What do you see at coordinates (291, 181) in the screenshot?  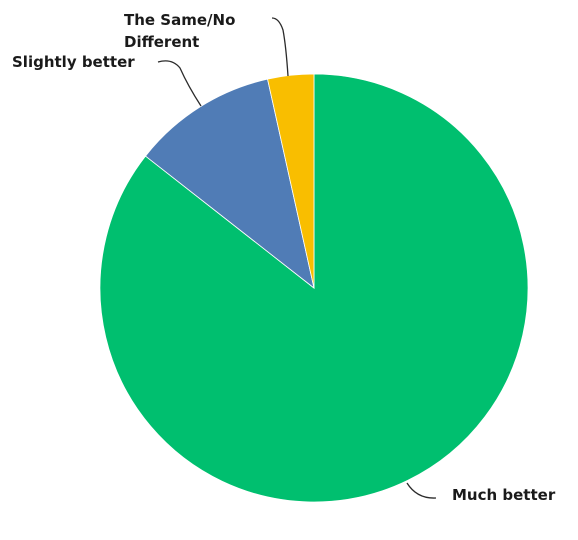 I see `pie-slice-the-same-no-different` at bounding box center [291, 181].